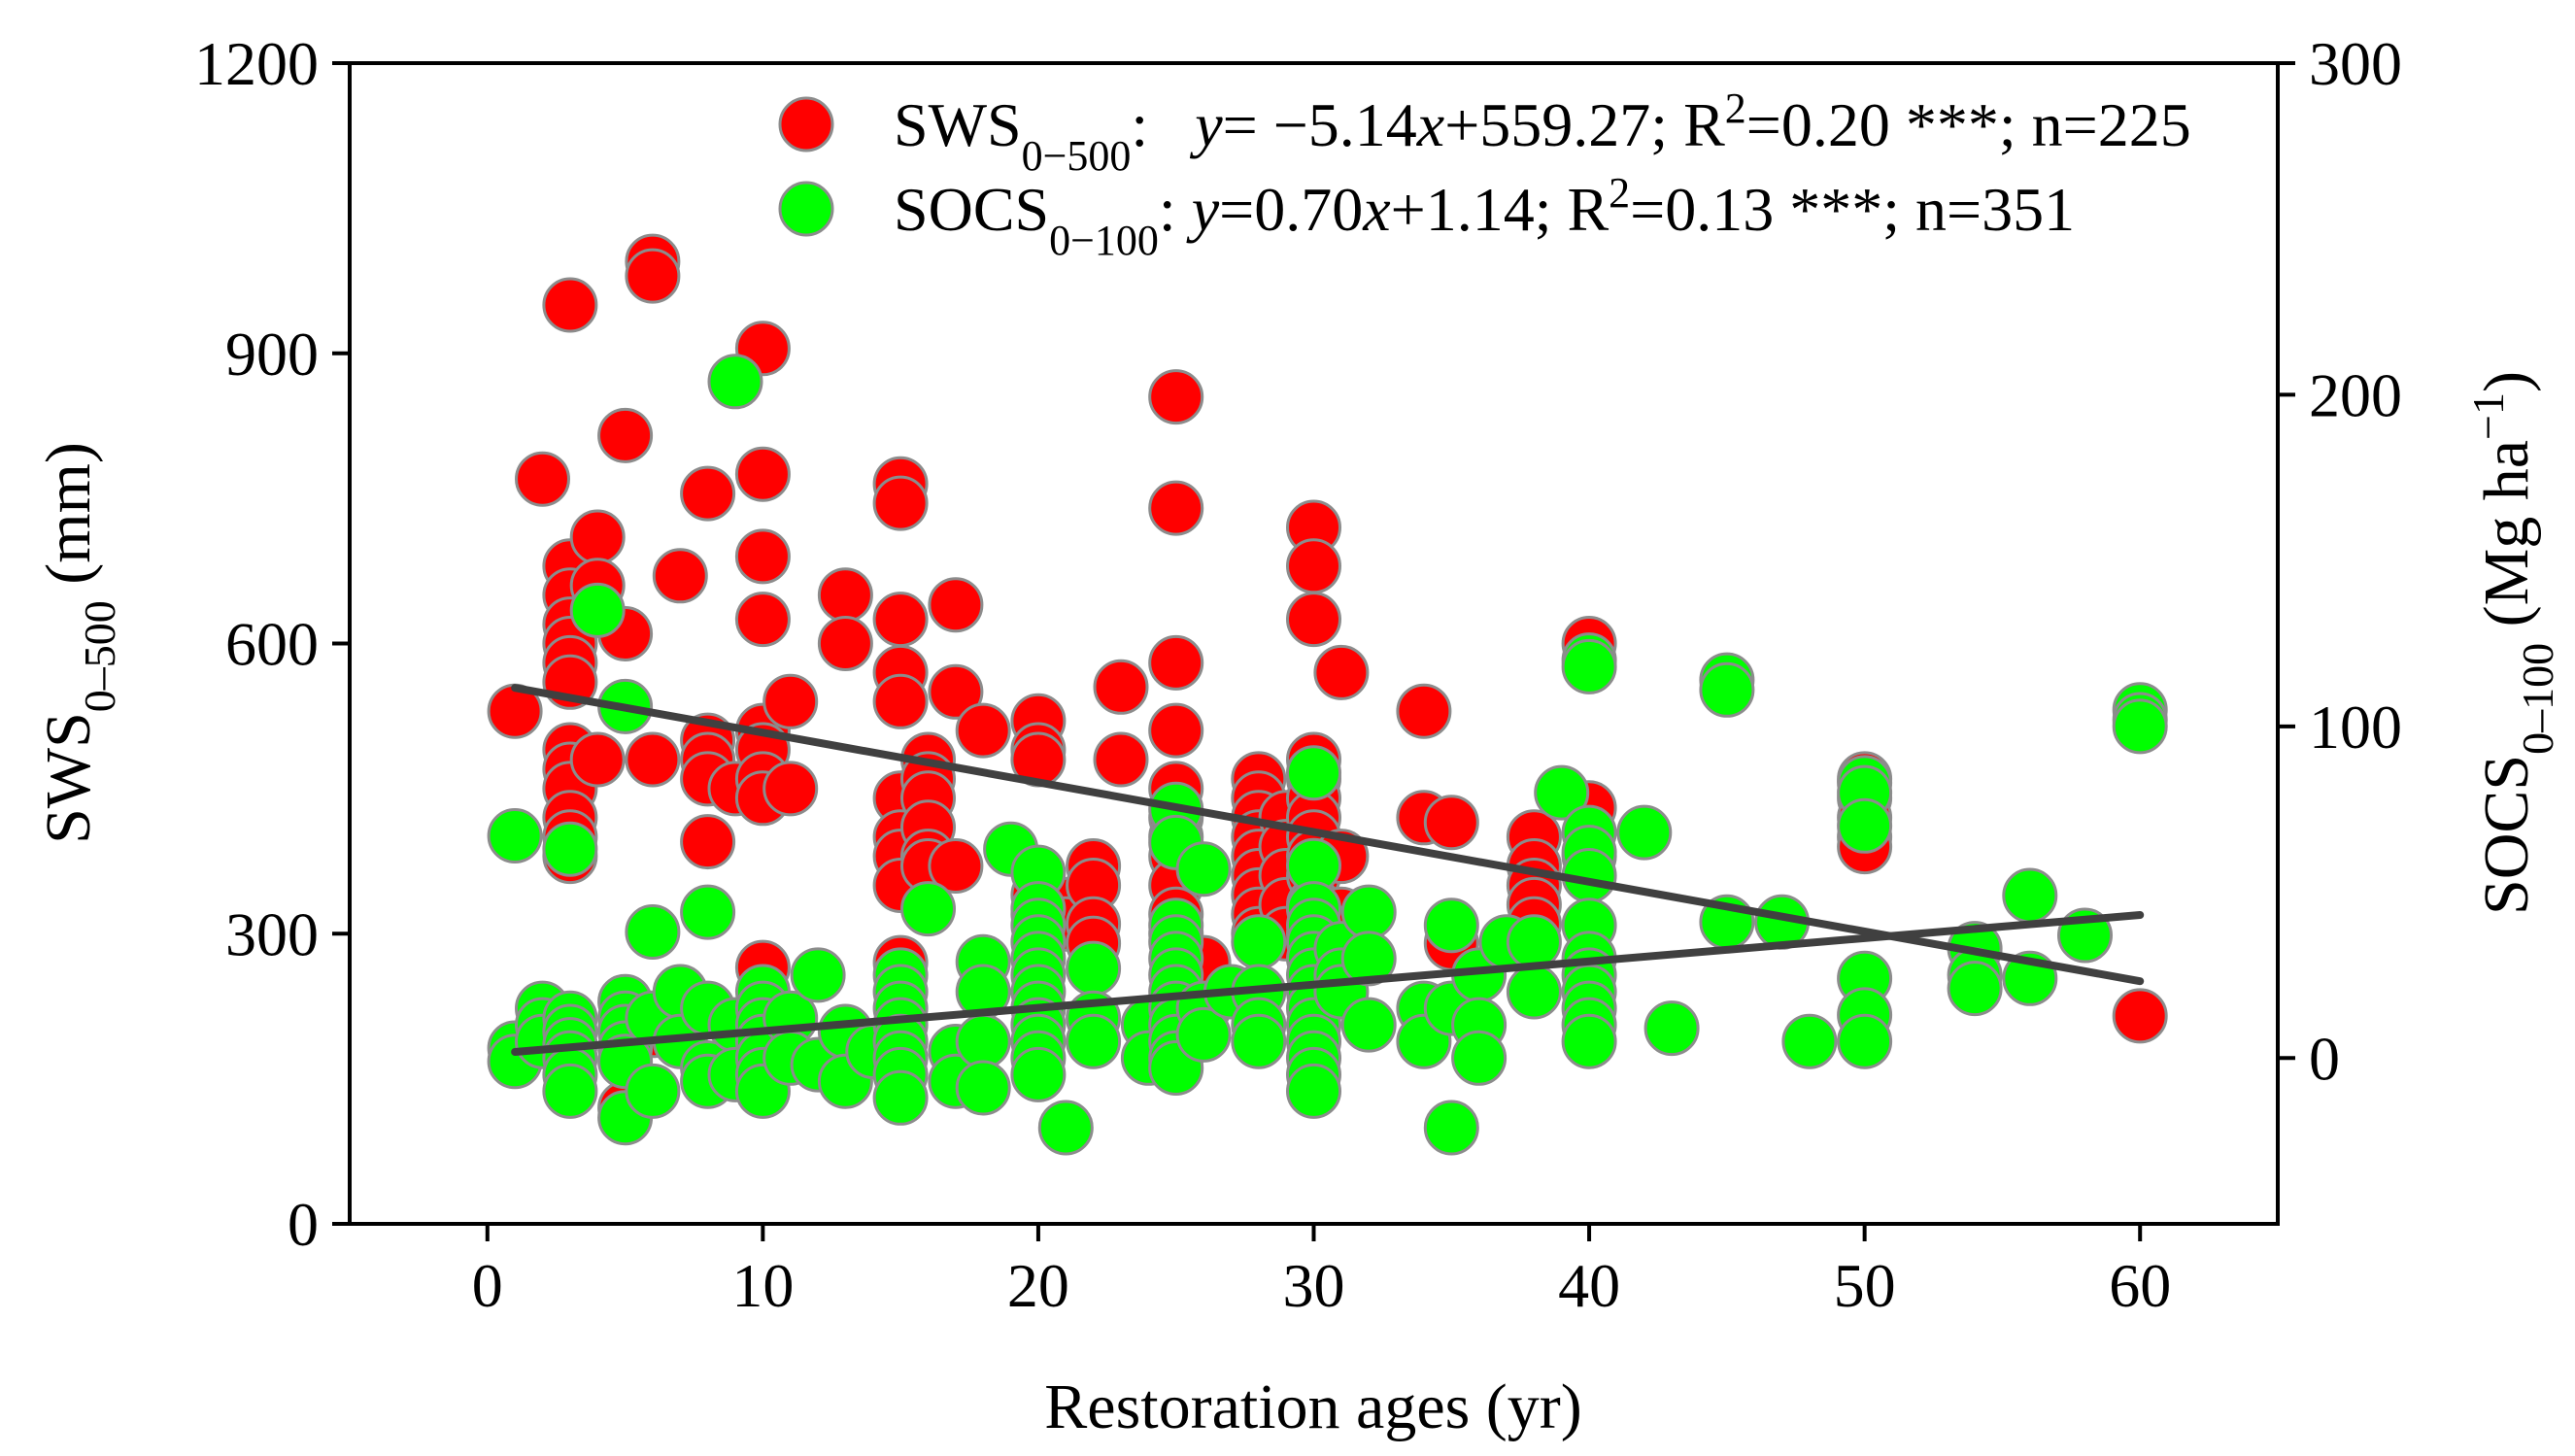 The image size is (2575, 1456). I want to click on y-axis-right-title-unit: (Mg ha, so click(2506, 541).